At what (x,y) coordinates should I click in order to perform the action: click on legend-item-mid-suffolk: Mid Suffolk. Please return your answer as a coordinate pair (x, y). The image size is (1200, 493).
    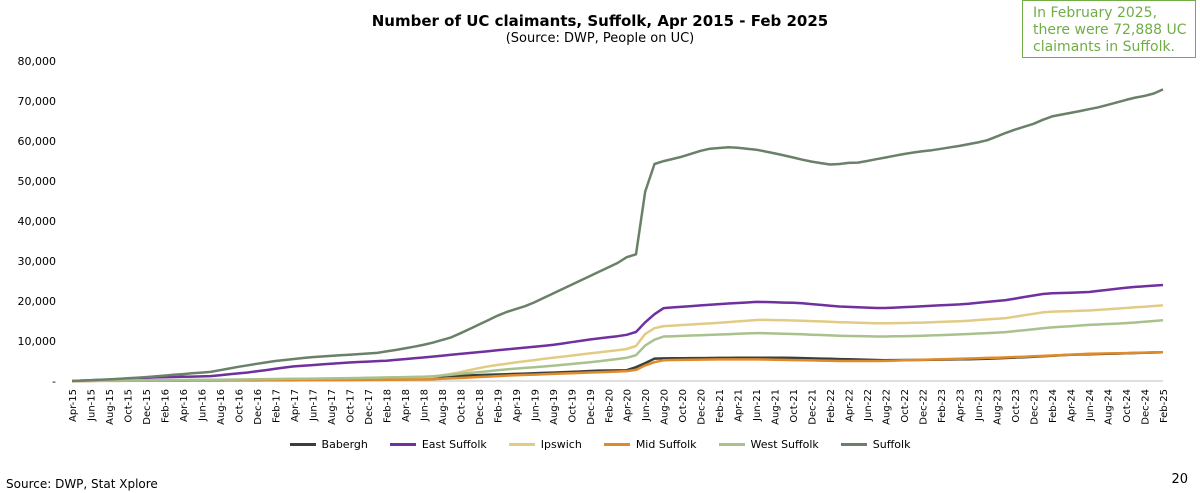
    Looking at the image, I should click on (650, 444).